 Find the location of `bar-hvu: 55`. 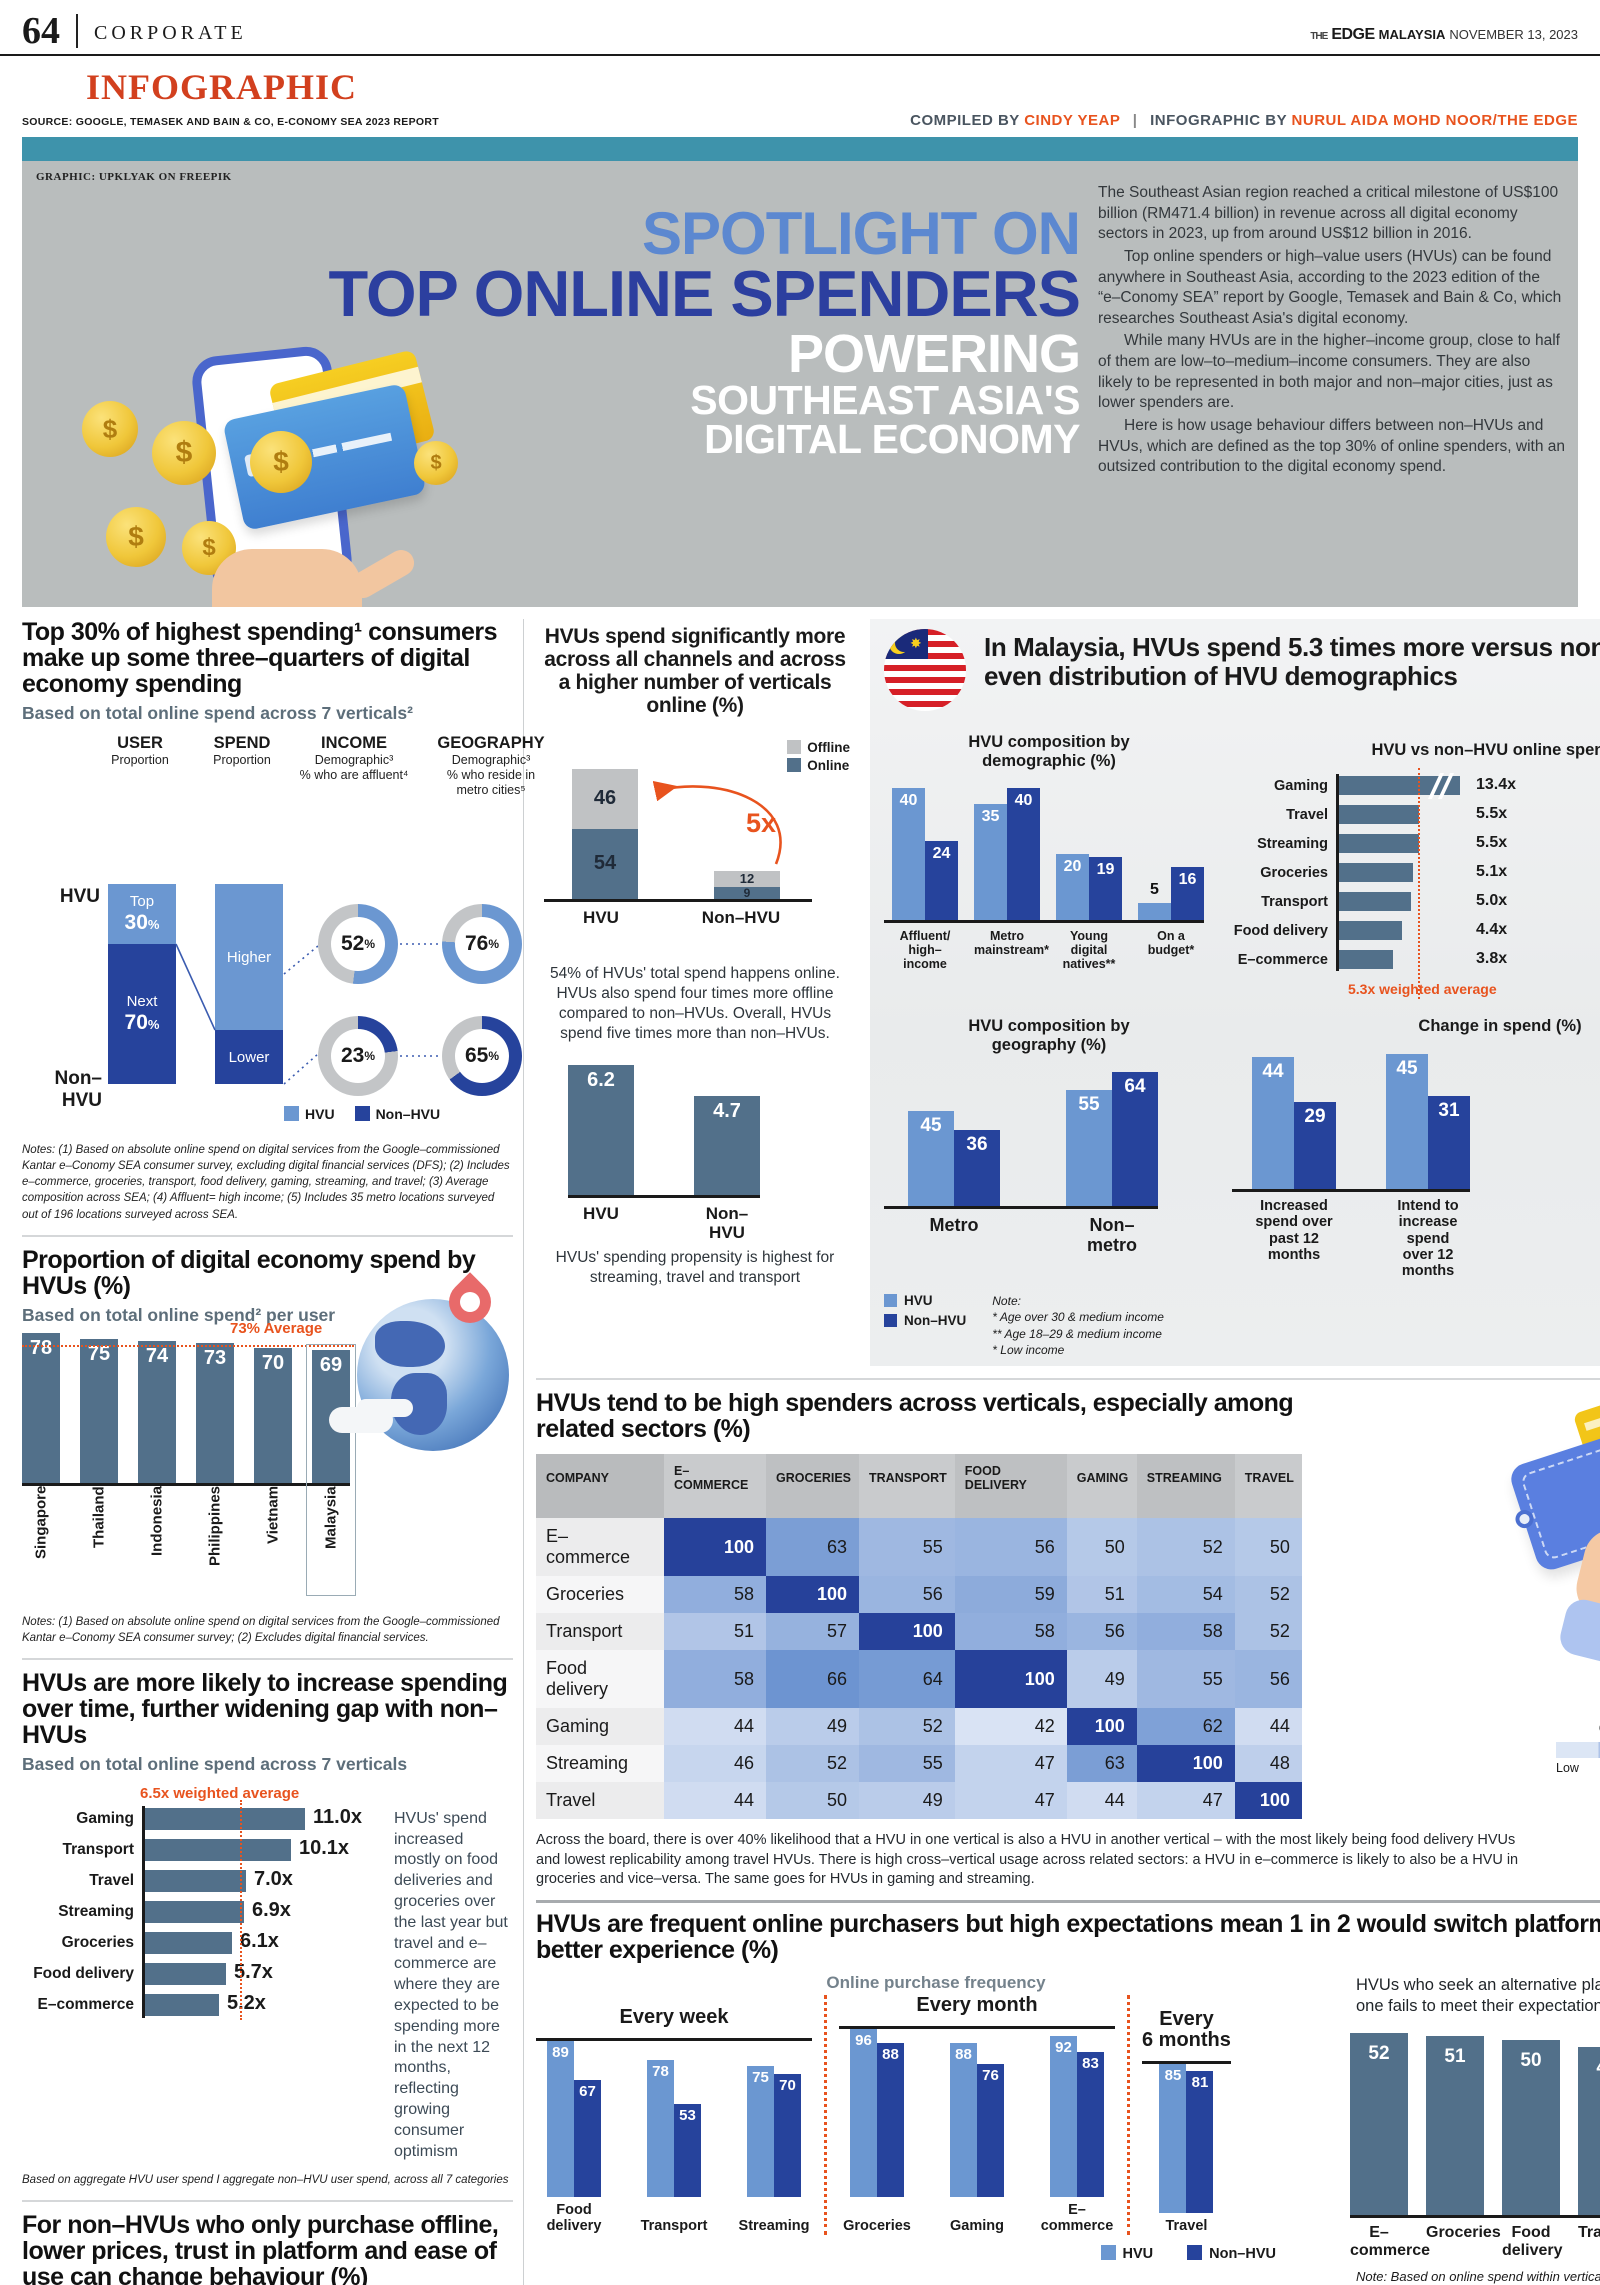

bar-hvu: 55 is located at coordinates (1089, 1148).